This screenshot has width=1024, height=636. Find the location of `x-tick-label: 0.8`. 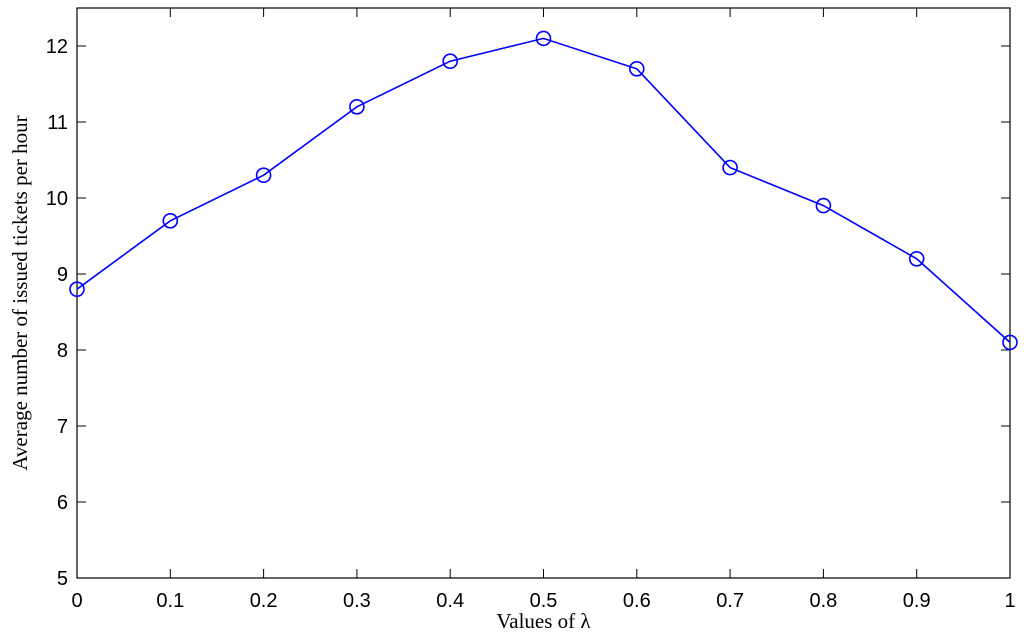

x-tick-label: 0.8 is located at coordinates (823, 601).